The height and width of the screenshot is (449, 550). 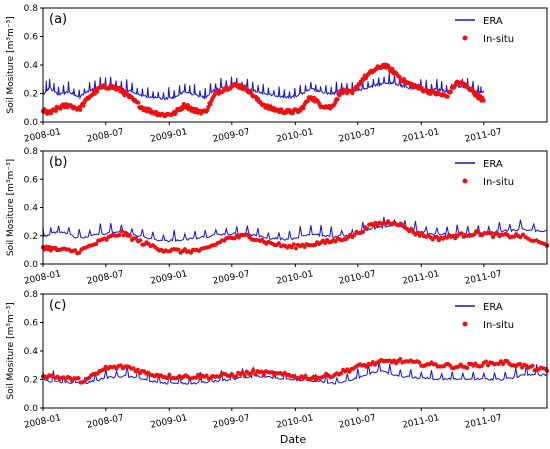 What do you see at coordinates (295, 229) in the screenshot?
I see `series-line-era` at bounding box center [295, 229].